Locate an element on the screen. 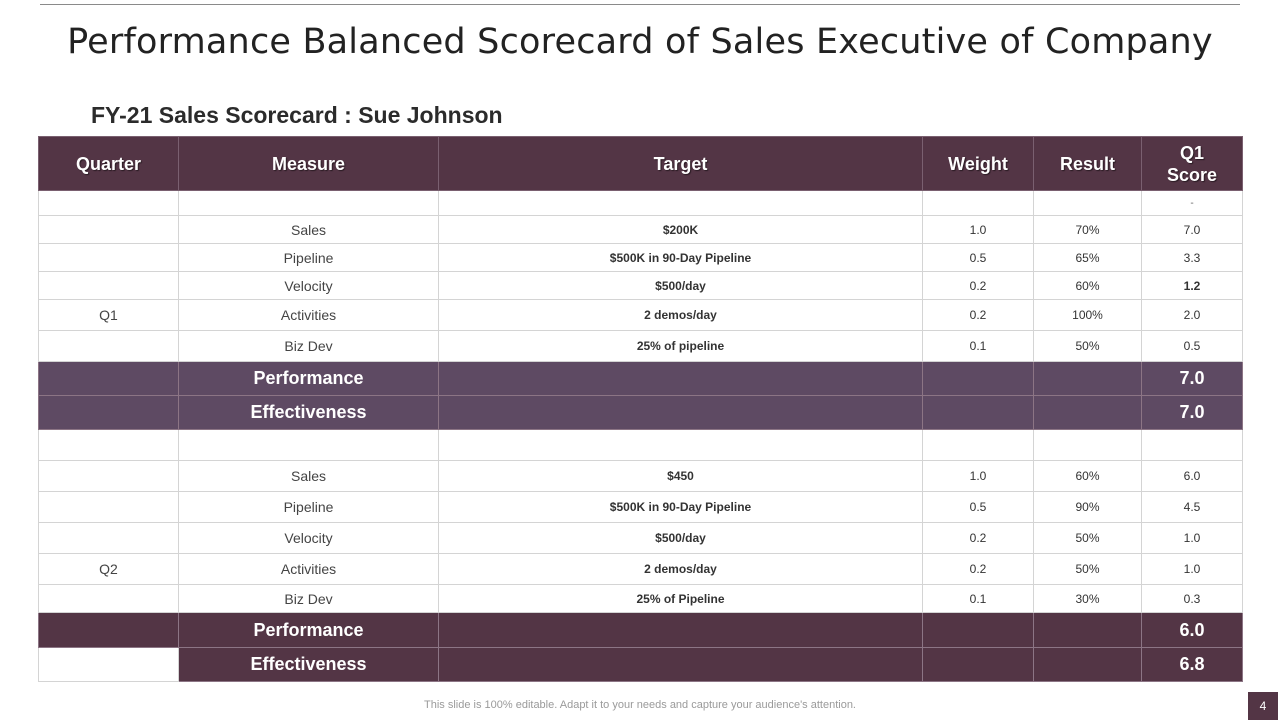 The width and height of the screenshot is (1280, 720). header-target: Target is located at coordinates (680, 163).